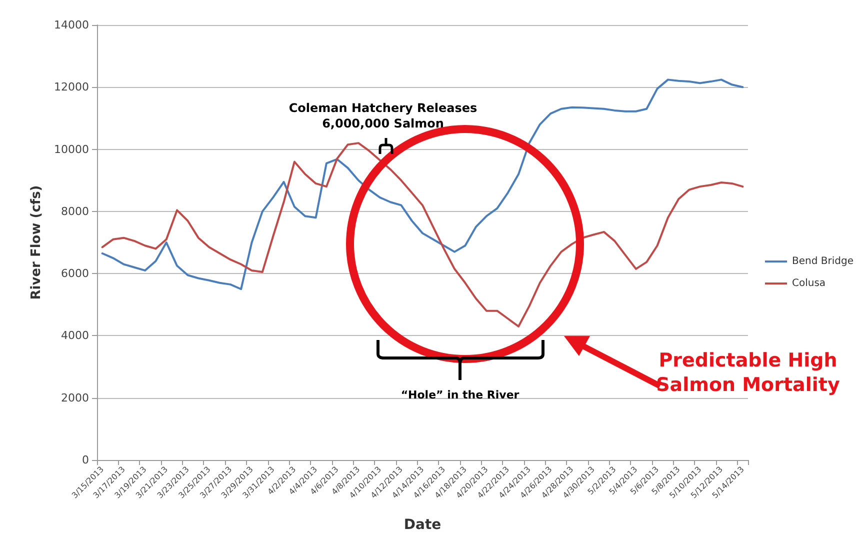 This screenshot has width=868, height=545. I want to click on y-tick-label: 14000, so click(71, 25).